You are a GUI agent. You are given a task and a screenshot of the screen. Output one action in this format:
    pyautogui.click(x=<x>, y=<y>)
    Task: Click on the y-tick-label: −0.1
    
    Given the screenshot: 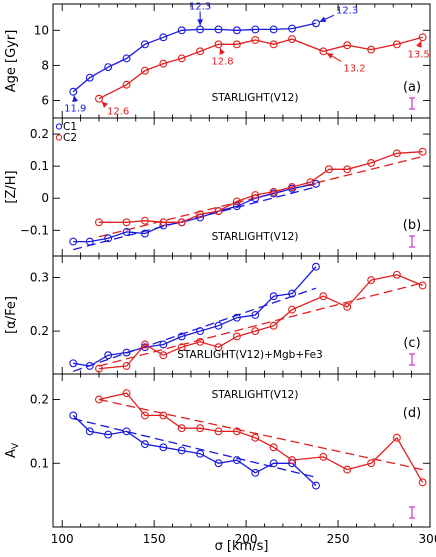 What is the action you would take?
    pyautogui.click(x=34, y=230)
    